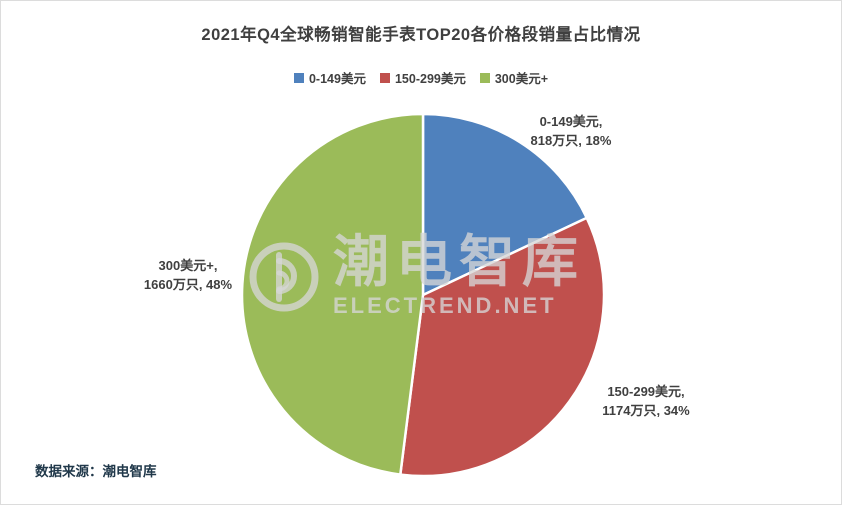  What do you see at coordinates (505, 204) in the screenshot?
I see `pie-slice-0-149美元` at bounding box center [505, 204].